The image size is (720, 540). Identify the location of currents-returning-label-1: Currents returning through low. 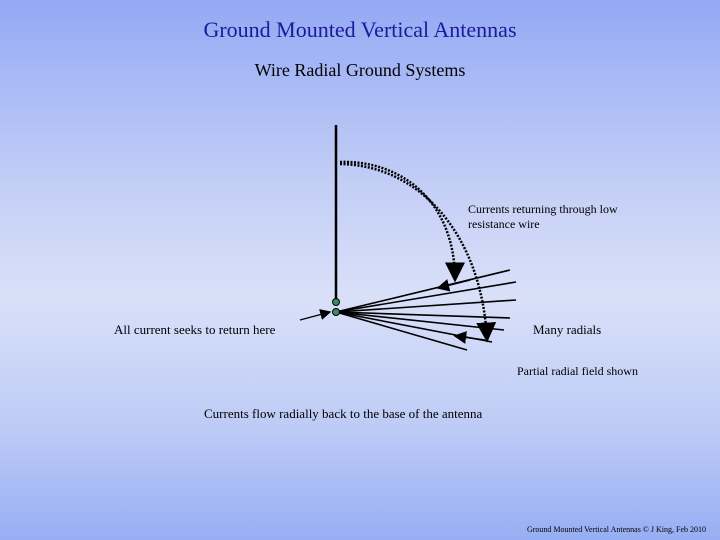
(543, 209).